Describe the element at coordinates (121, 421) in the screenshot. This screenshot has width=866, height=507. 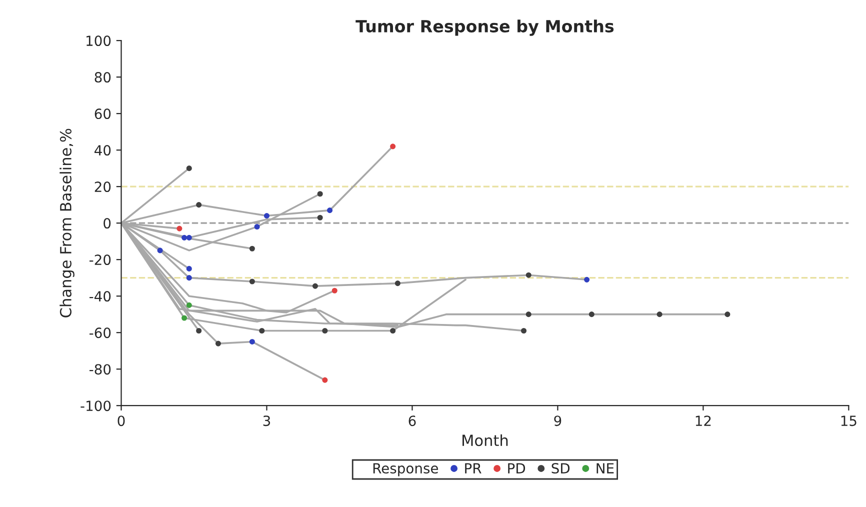
I see `x-tick-label: 0` at that location.